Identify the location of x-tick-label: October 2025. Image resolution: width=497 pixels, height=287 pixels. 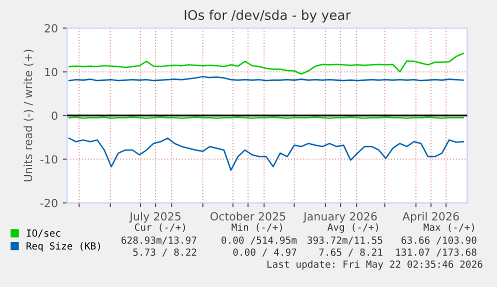
(248, 216).